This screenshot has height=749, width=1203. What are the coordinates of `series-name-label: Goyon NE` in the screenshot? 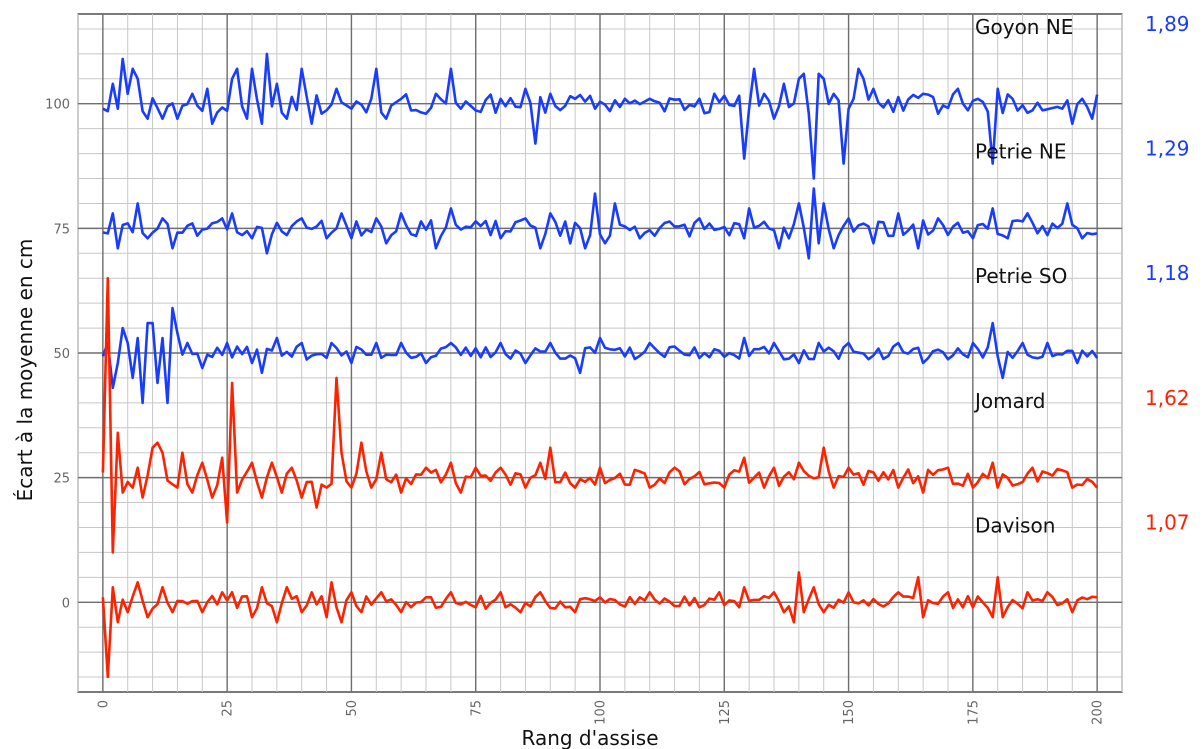 It's located at (1024, 27).